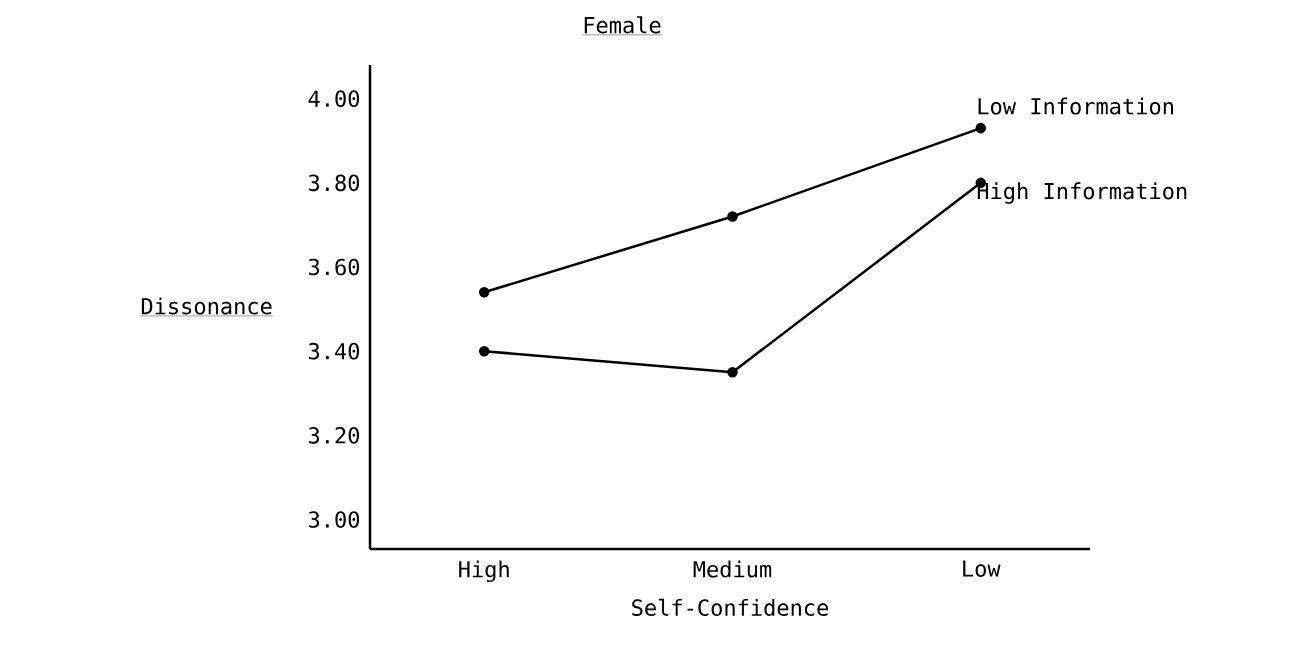 The width and height of the screenshot is (1306, 651). What do you see at coordinates (484, 571) in the screenshot?
I see `x-tick-label: High` at bounding box center [484, 571].